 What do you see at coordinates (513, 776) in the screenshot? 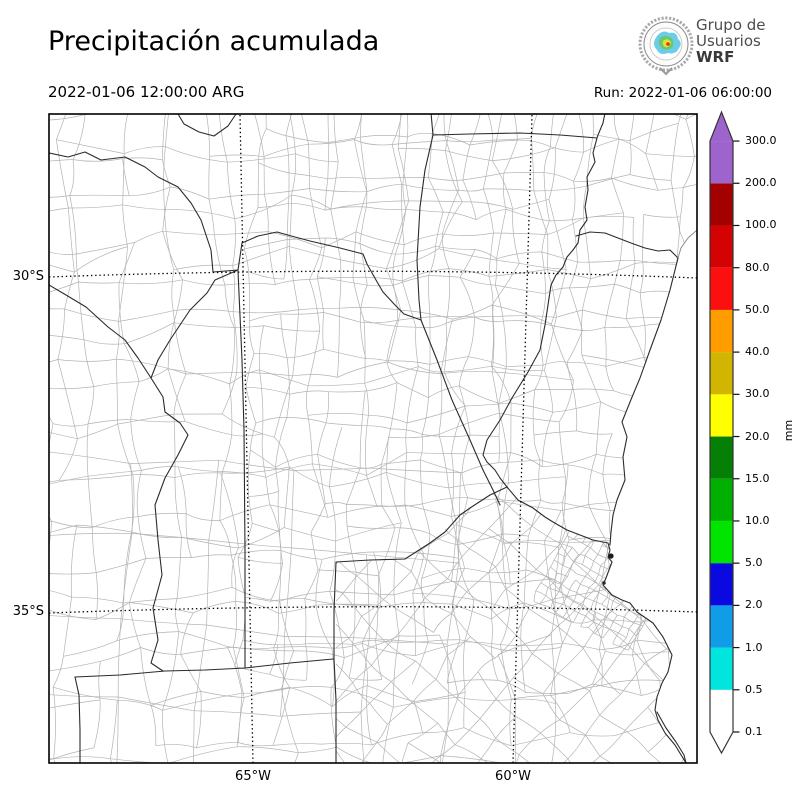
I see `lon-tick-label-60w: 60°W` at bounding box center [513, 776].